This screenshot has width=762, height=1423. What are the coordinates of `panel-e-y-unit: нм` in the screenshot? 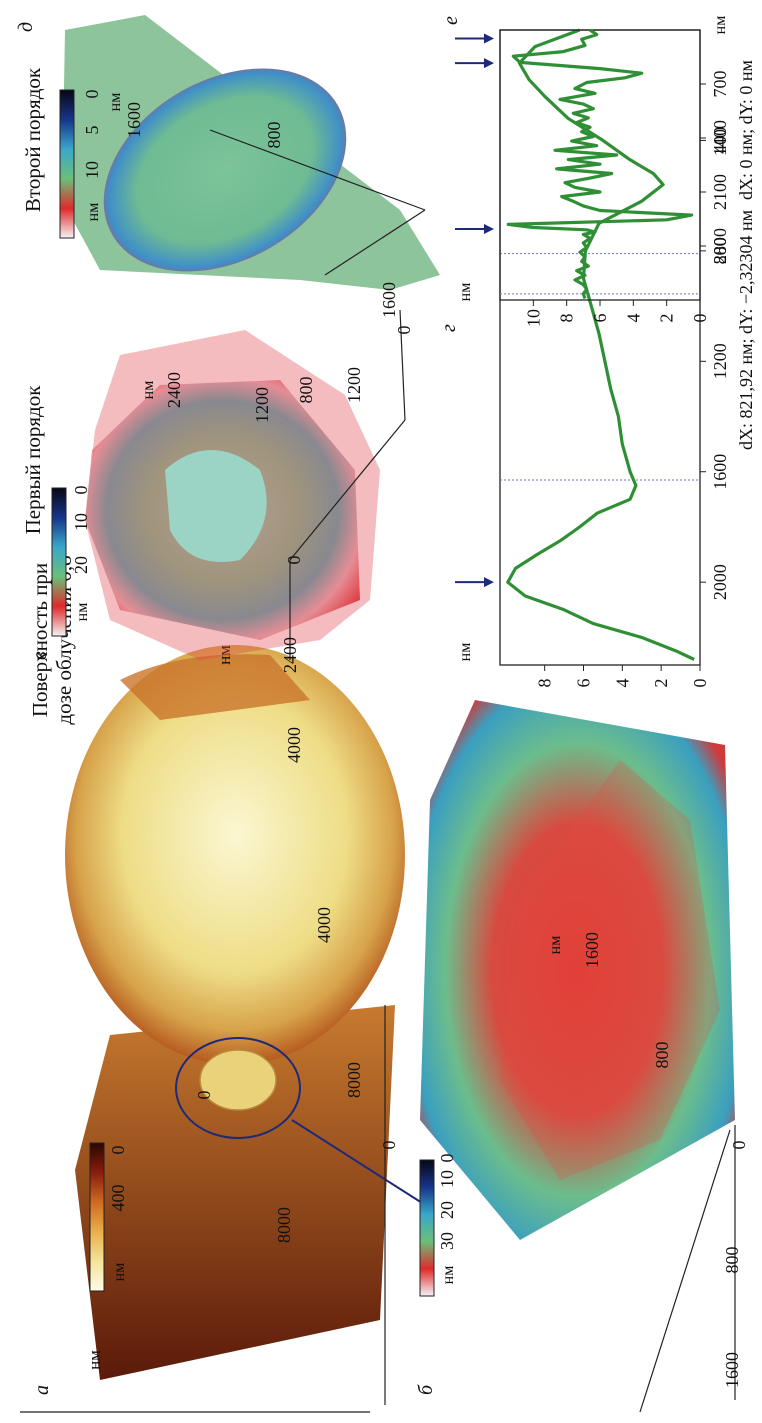 It's located at (465, 292).